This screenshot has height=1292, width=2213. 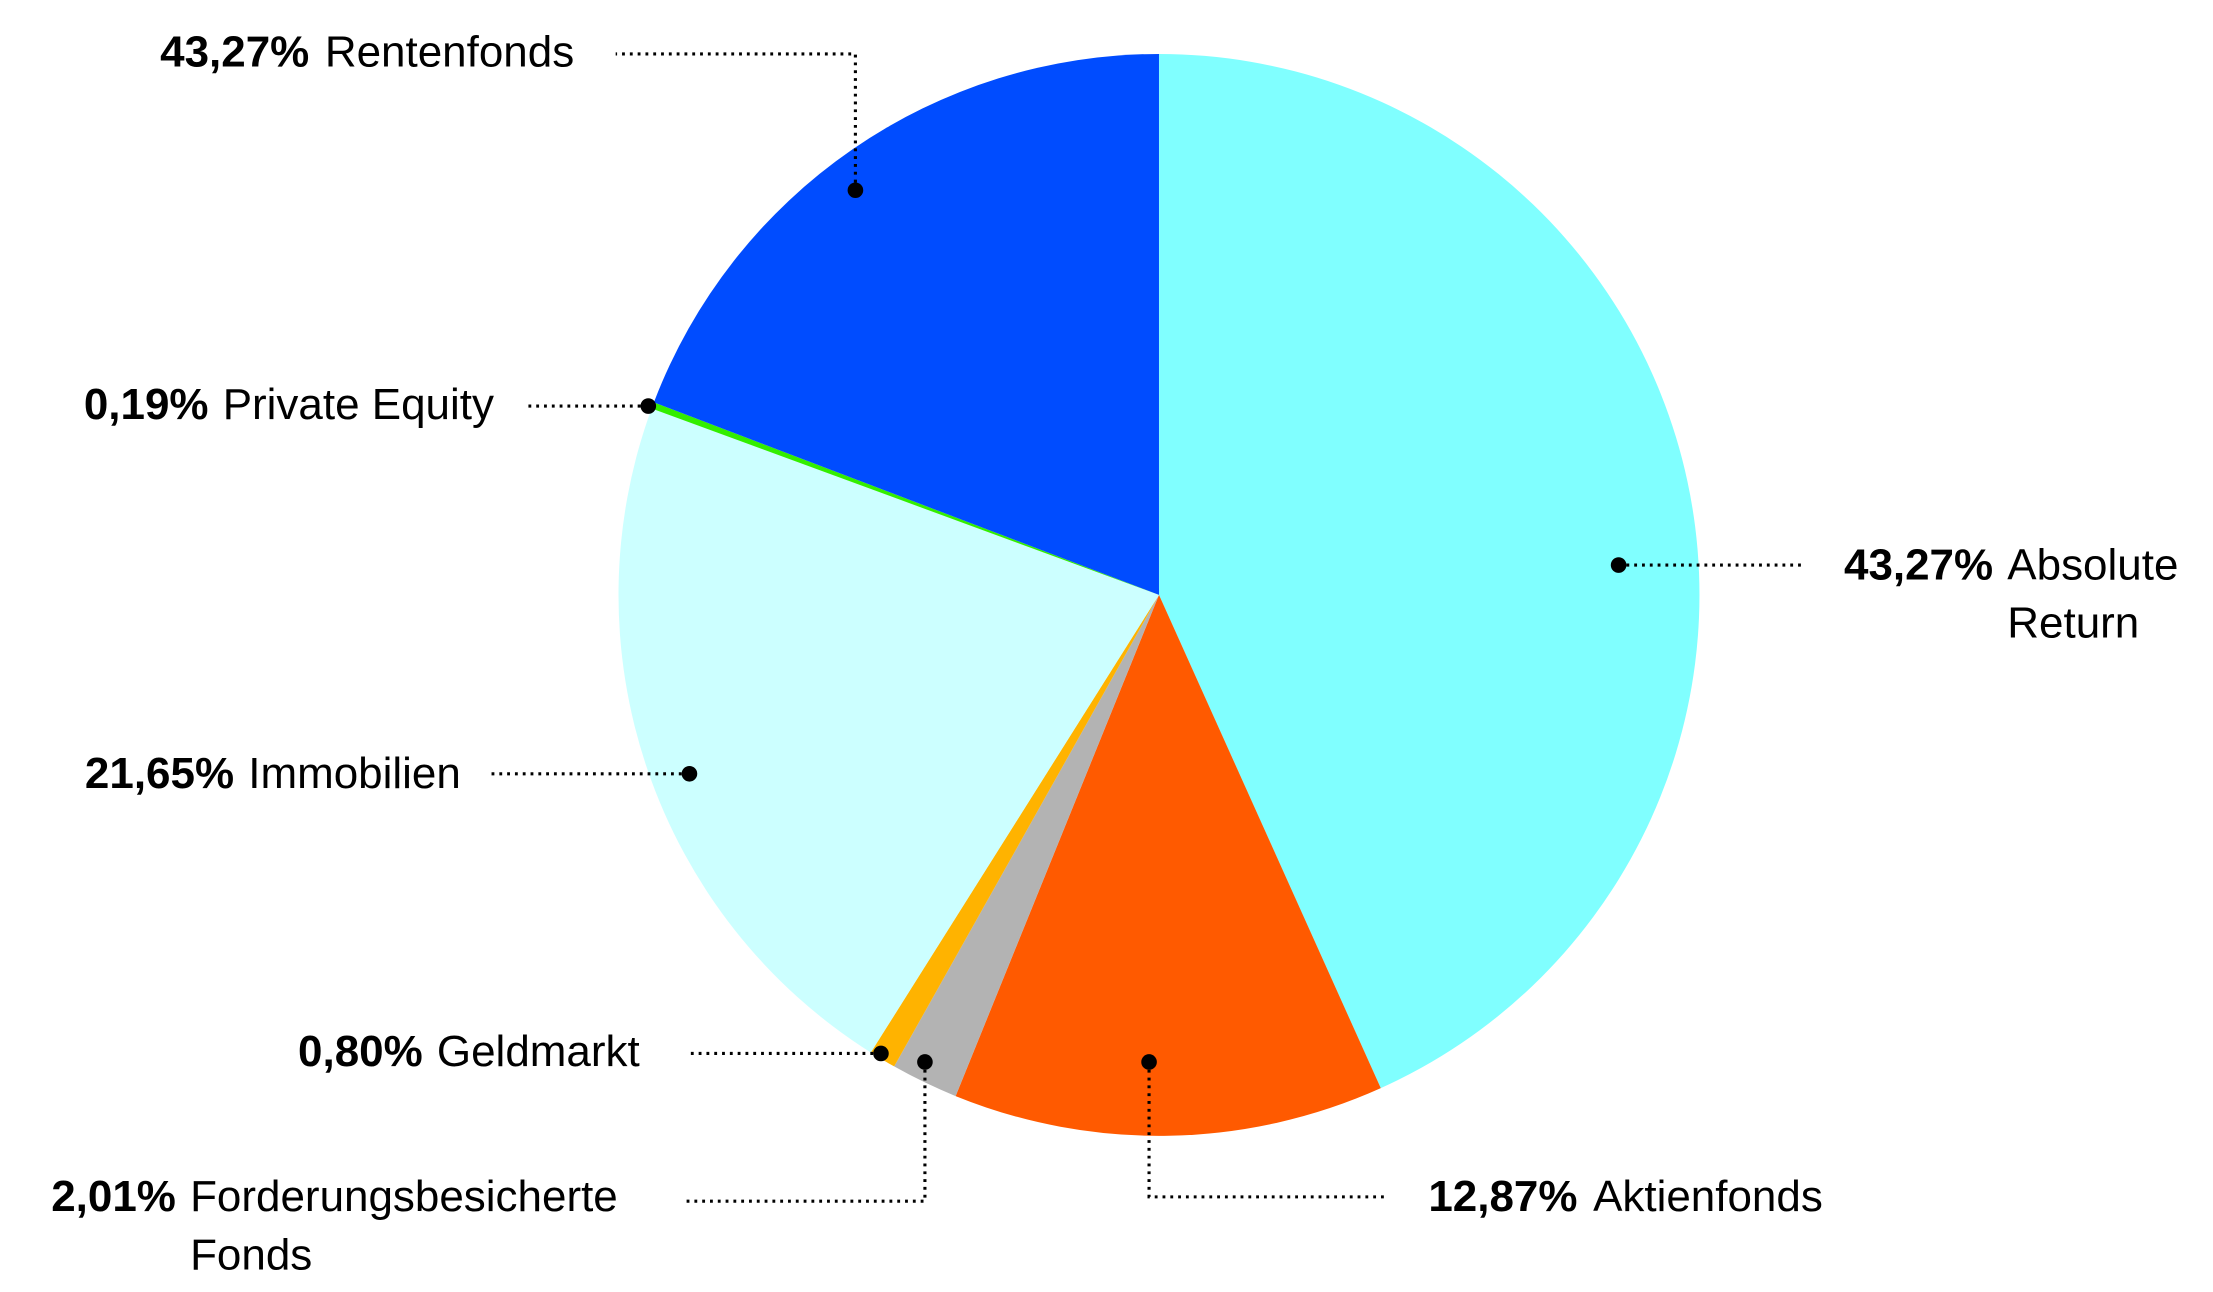 I want to click on data-label-name: Fonds, so click(x=251, y=1254).